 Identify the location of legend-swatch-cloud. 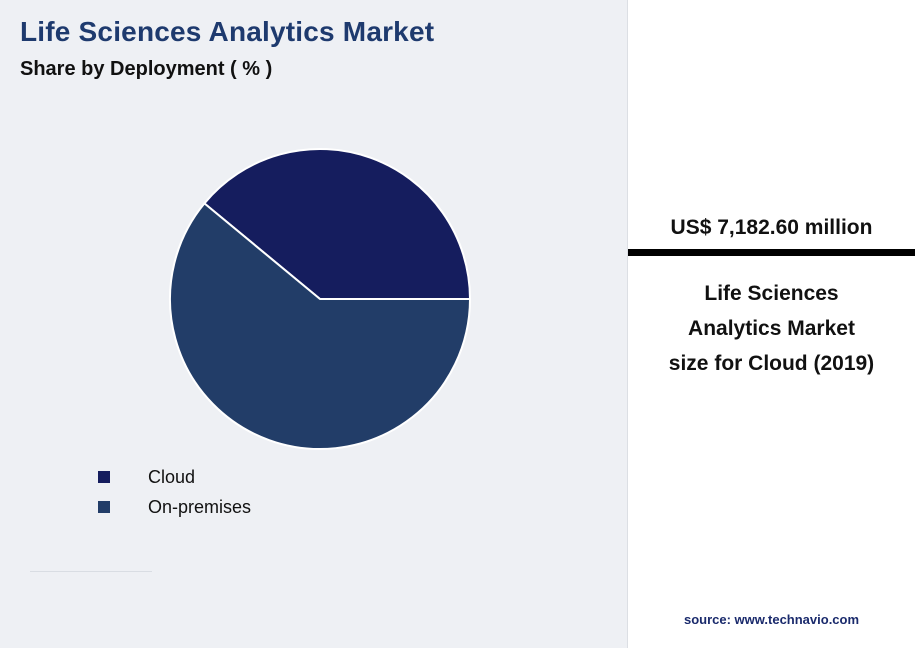
(104, 477).